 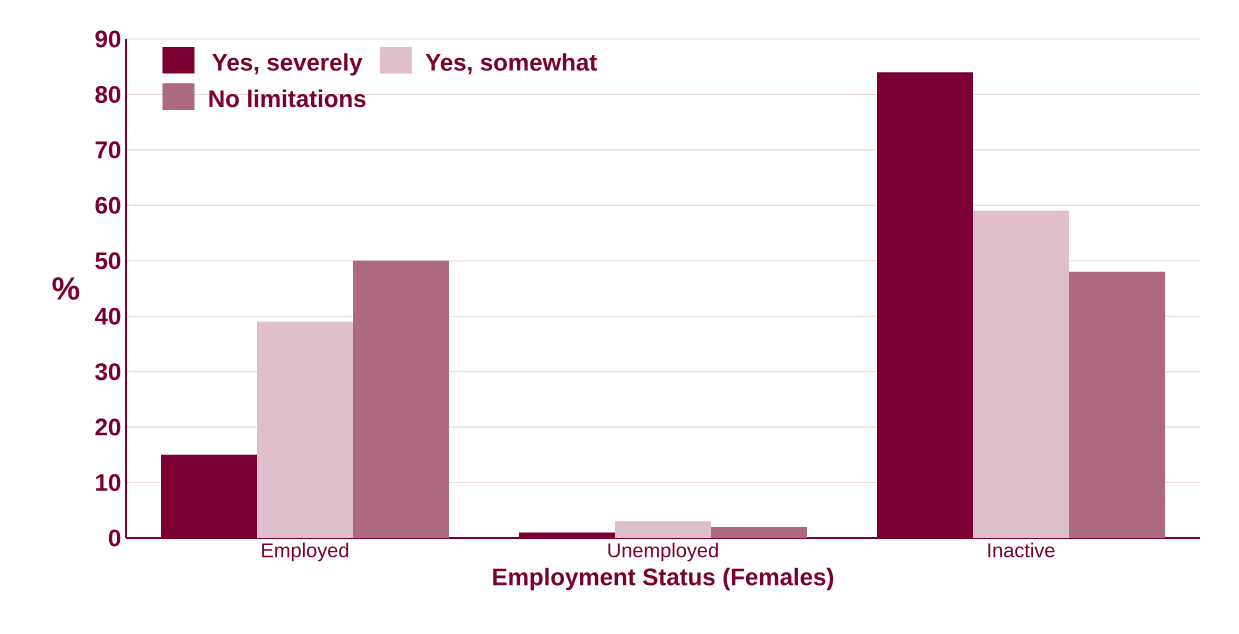 What do you see at coordinates (114, 538) in the screenshot?
I see `y-tick-label: 0` at bounding box center [114, 538].